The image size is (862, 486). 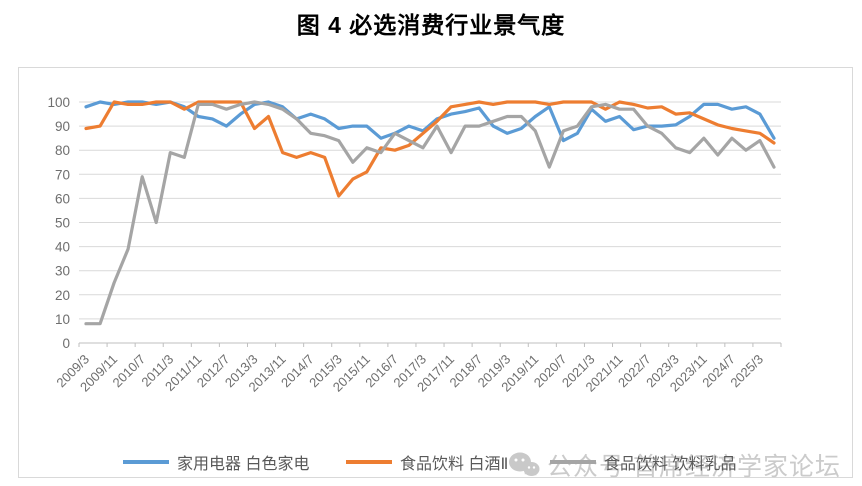 I want to click on y-tick-label: 10, so click(x=62, y=319).